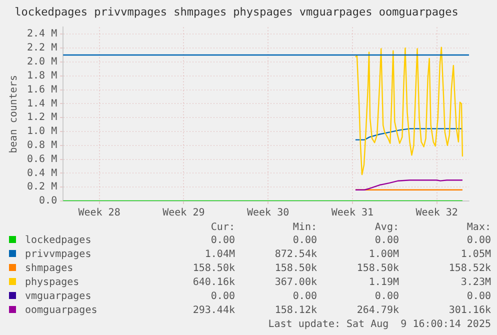  Describe the element at coordinates (42, 62) in the screenshot. I see `y-tick-label: 2.0 M` at that location.